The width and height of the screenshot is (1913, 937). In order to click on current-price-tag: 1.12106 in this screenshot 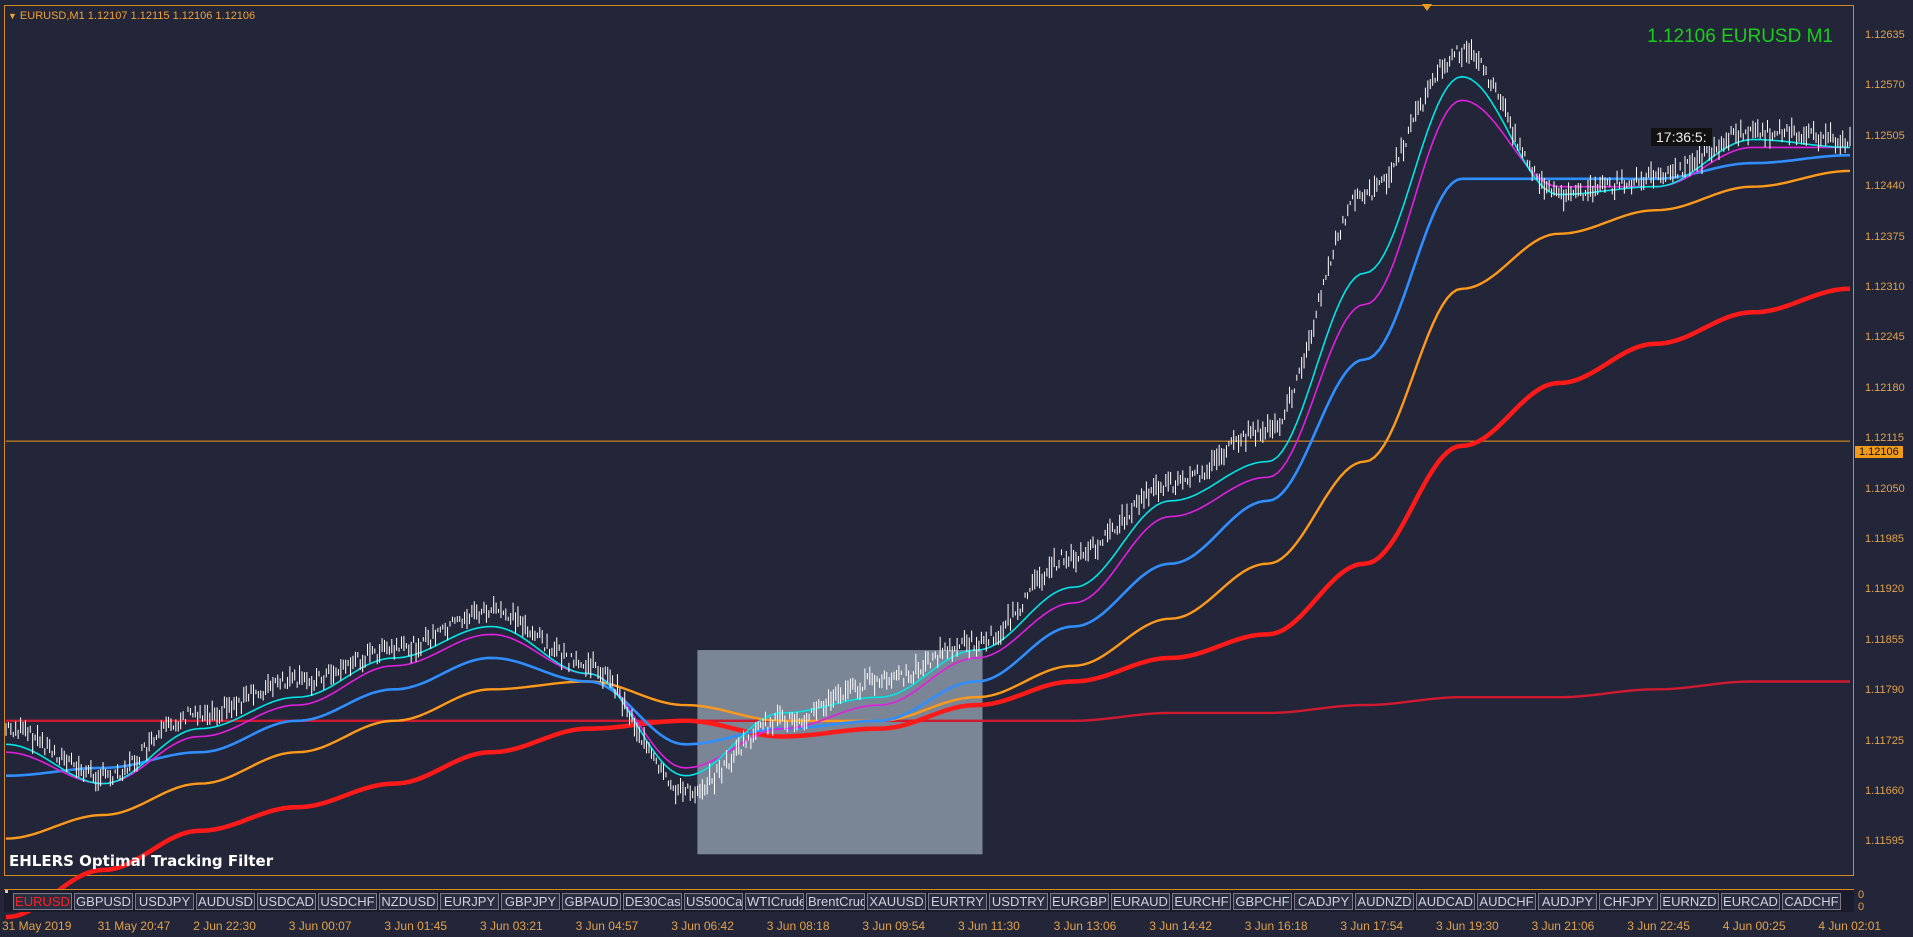, I will do `click(1879, 452)`.